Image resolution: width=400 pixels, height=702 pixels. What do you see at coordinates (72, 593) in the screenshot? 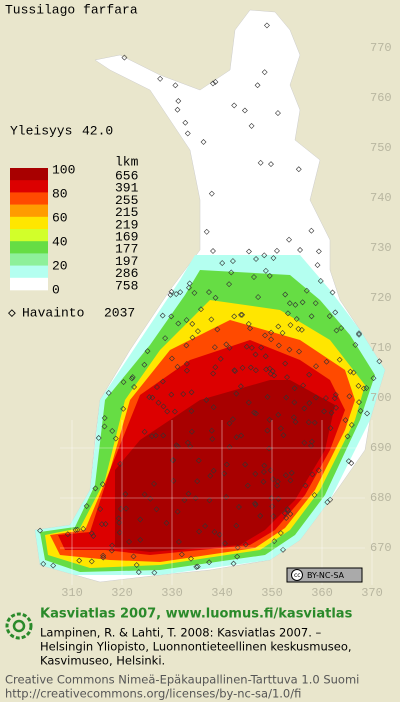
I see `x-tick-label: 310` at bounding box center [72, 593].